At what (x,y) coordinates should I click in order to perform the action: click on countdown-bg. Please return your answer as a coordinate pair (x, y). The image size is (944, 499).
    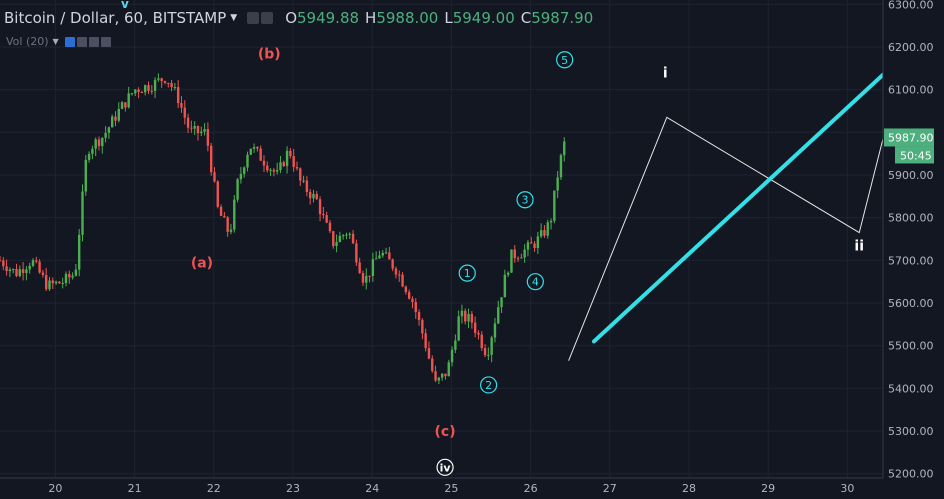
    Looking at the image, I should click on (914, 155).